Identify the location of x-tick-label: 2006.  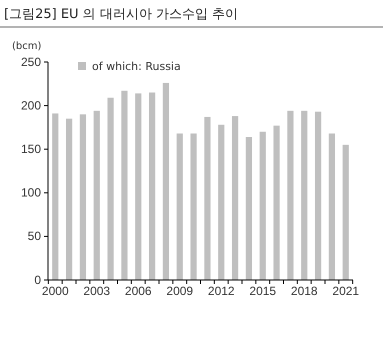
(138, 291).